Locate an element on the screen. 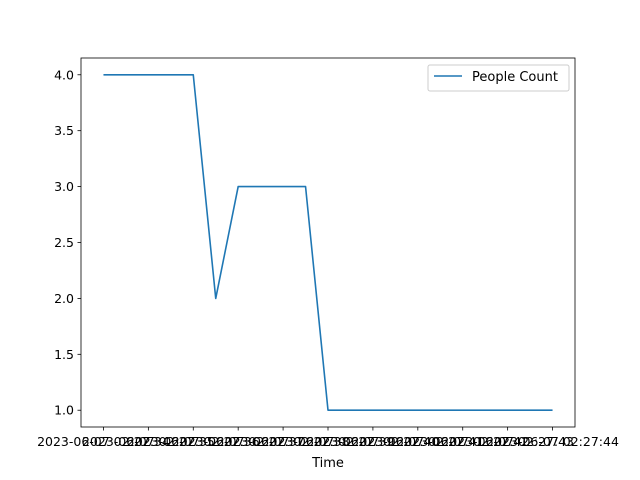 The height and width of the screenshot is (480, 640). x-tick-label: 2023-06-07 02:27:44 is located at coordinates (552, 441).